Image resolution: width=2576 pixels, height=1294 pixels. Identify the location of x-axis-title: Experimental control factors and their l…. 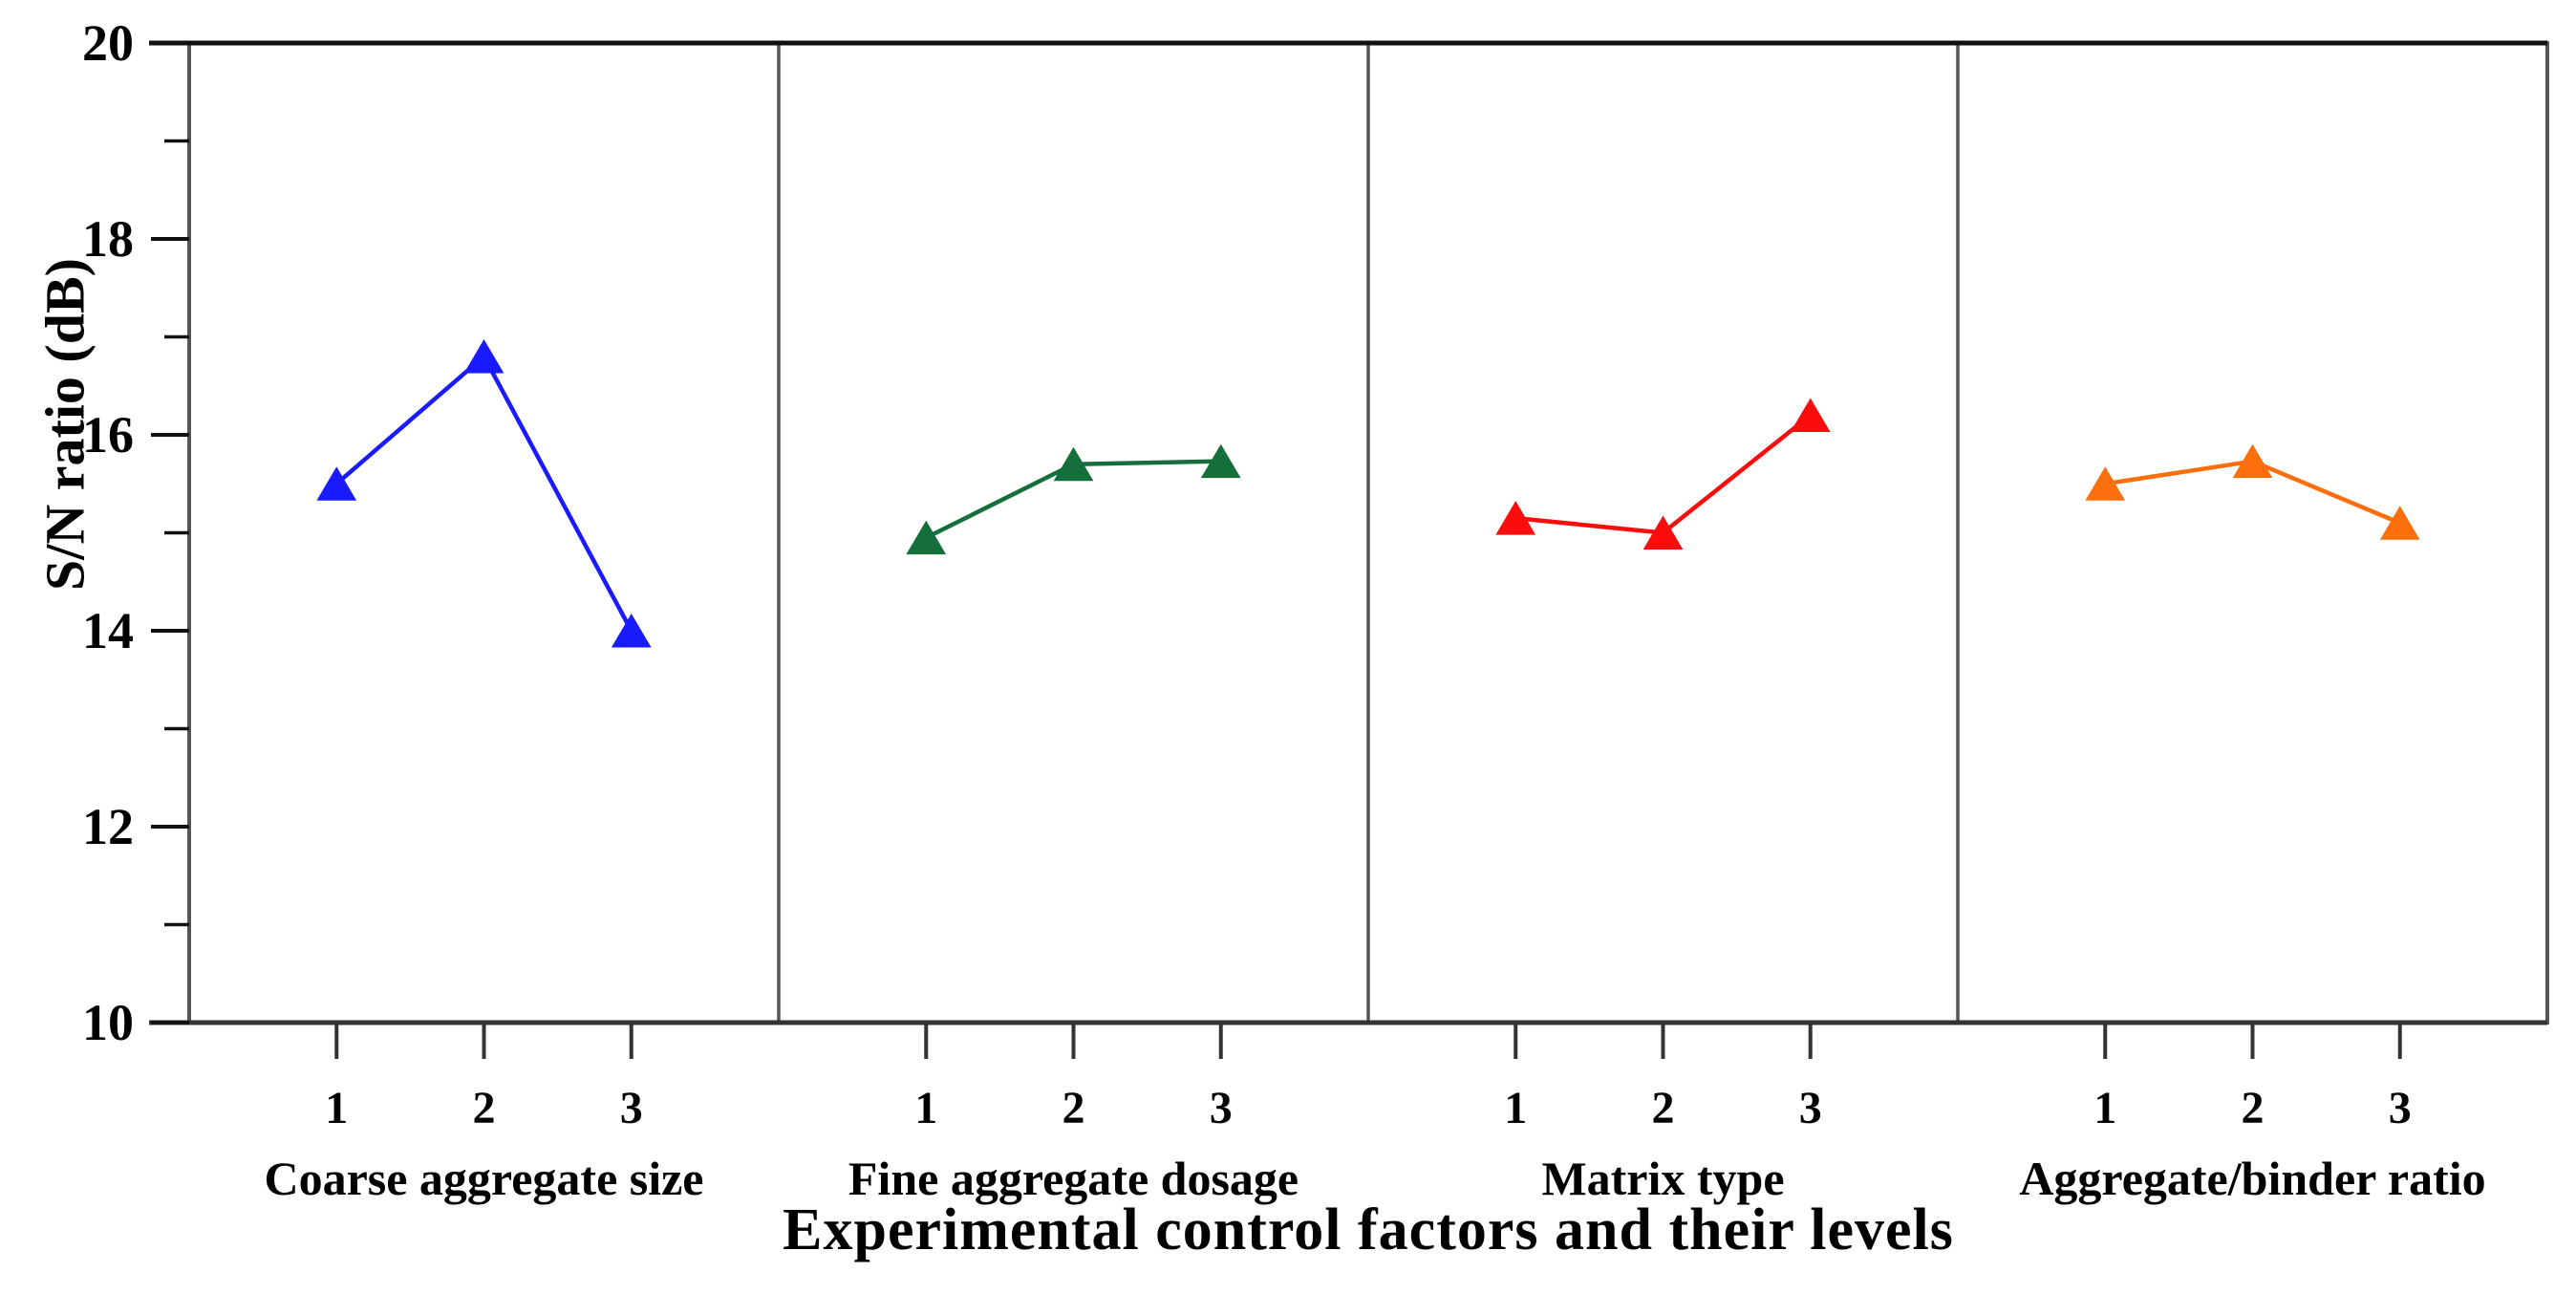
(1368, 1229).